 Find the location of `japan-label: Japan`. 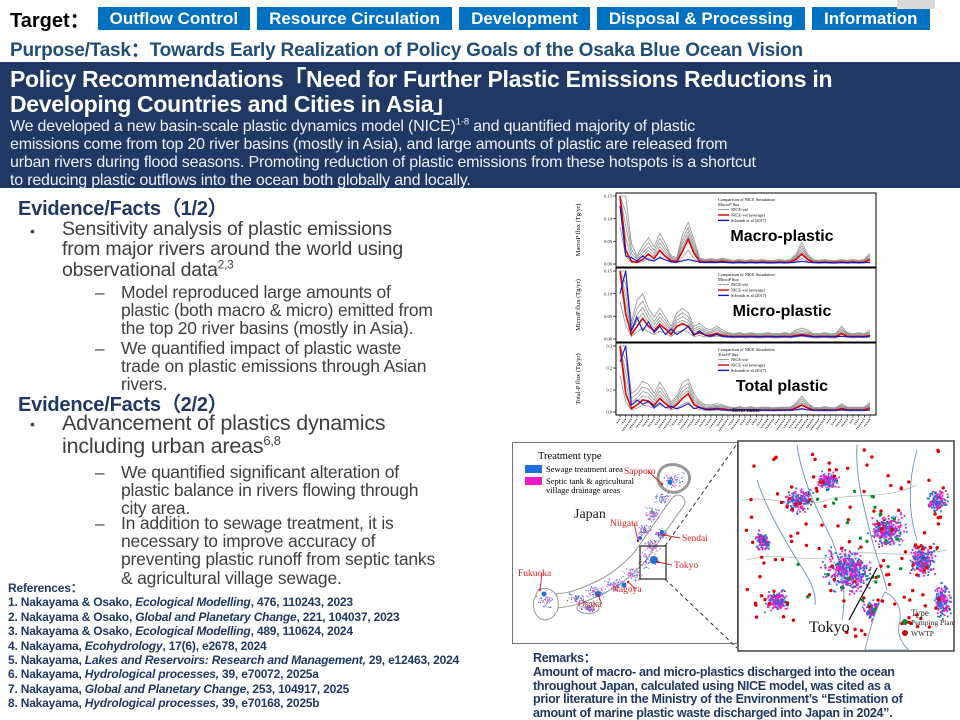

japan-label: Japan is located at coordinates (590, 514).